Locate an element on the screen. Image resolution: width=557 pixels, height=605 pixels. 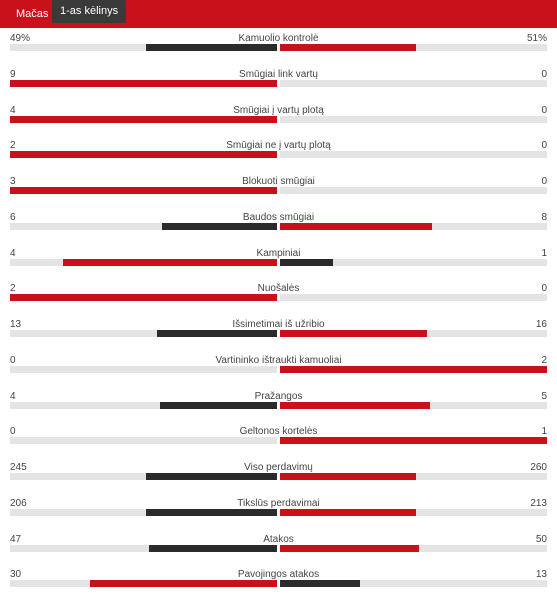
stat-left-value: 30 is located at coordinates (16, 574).